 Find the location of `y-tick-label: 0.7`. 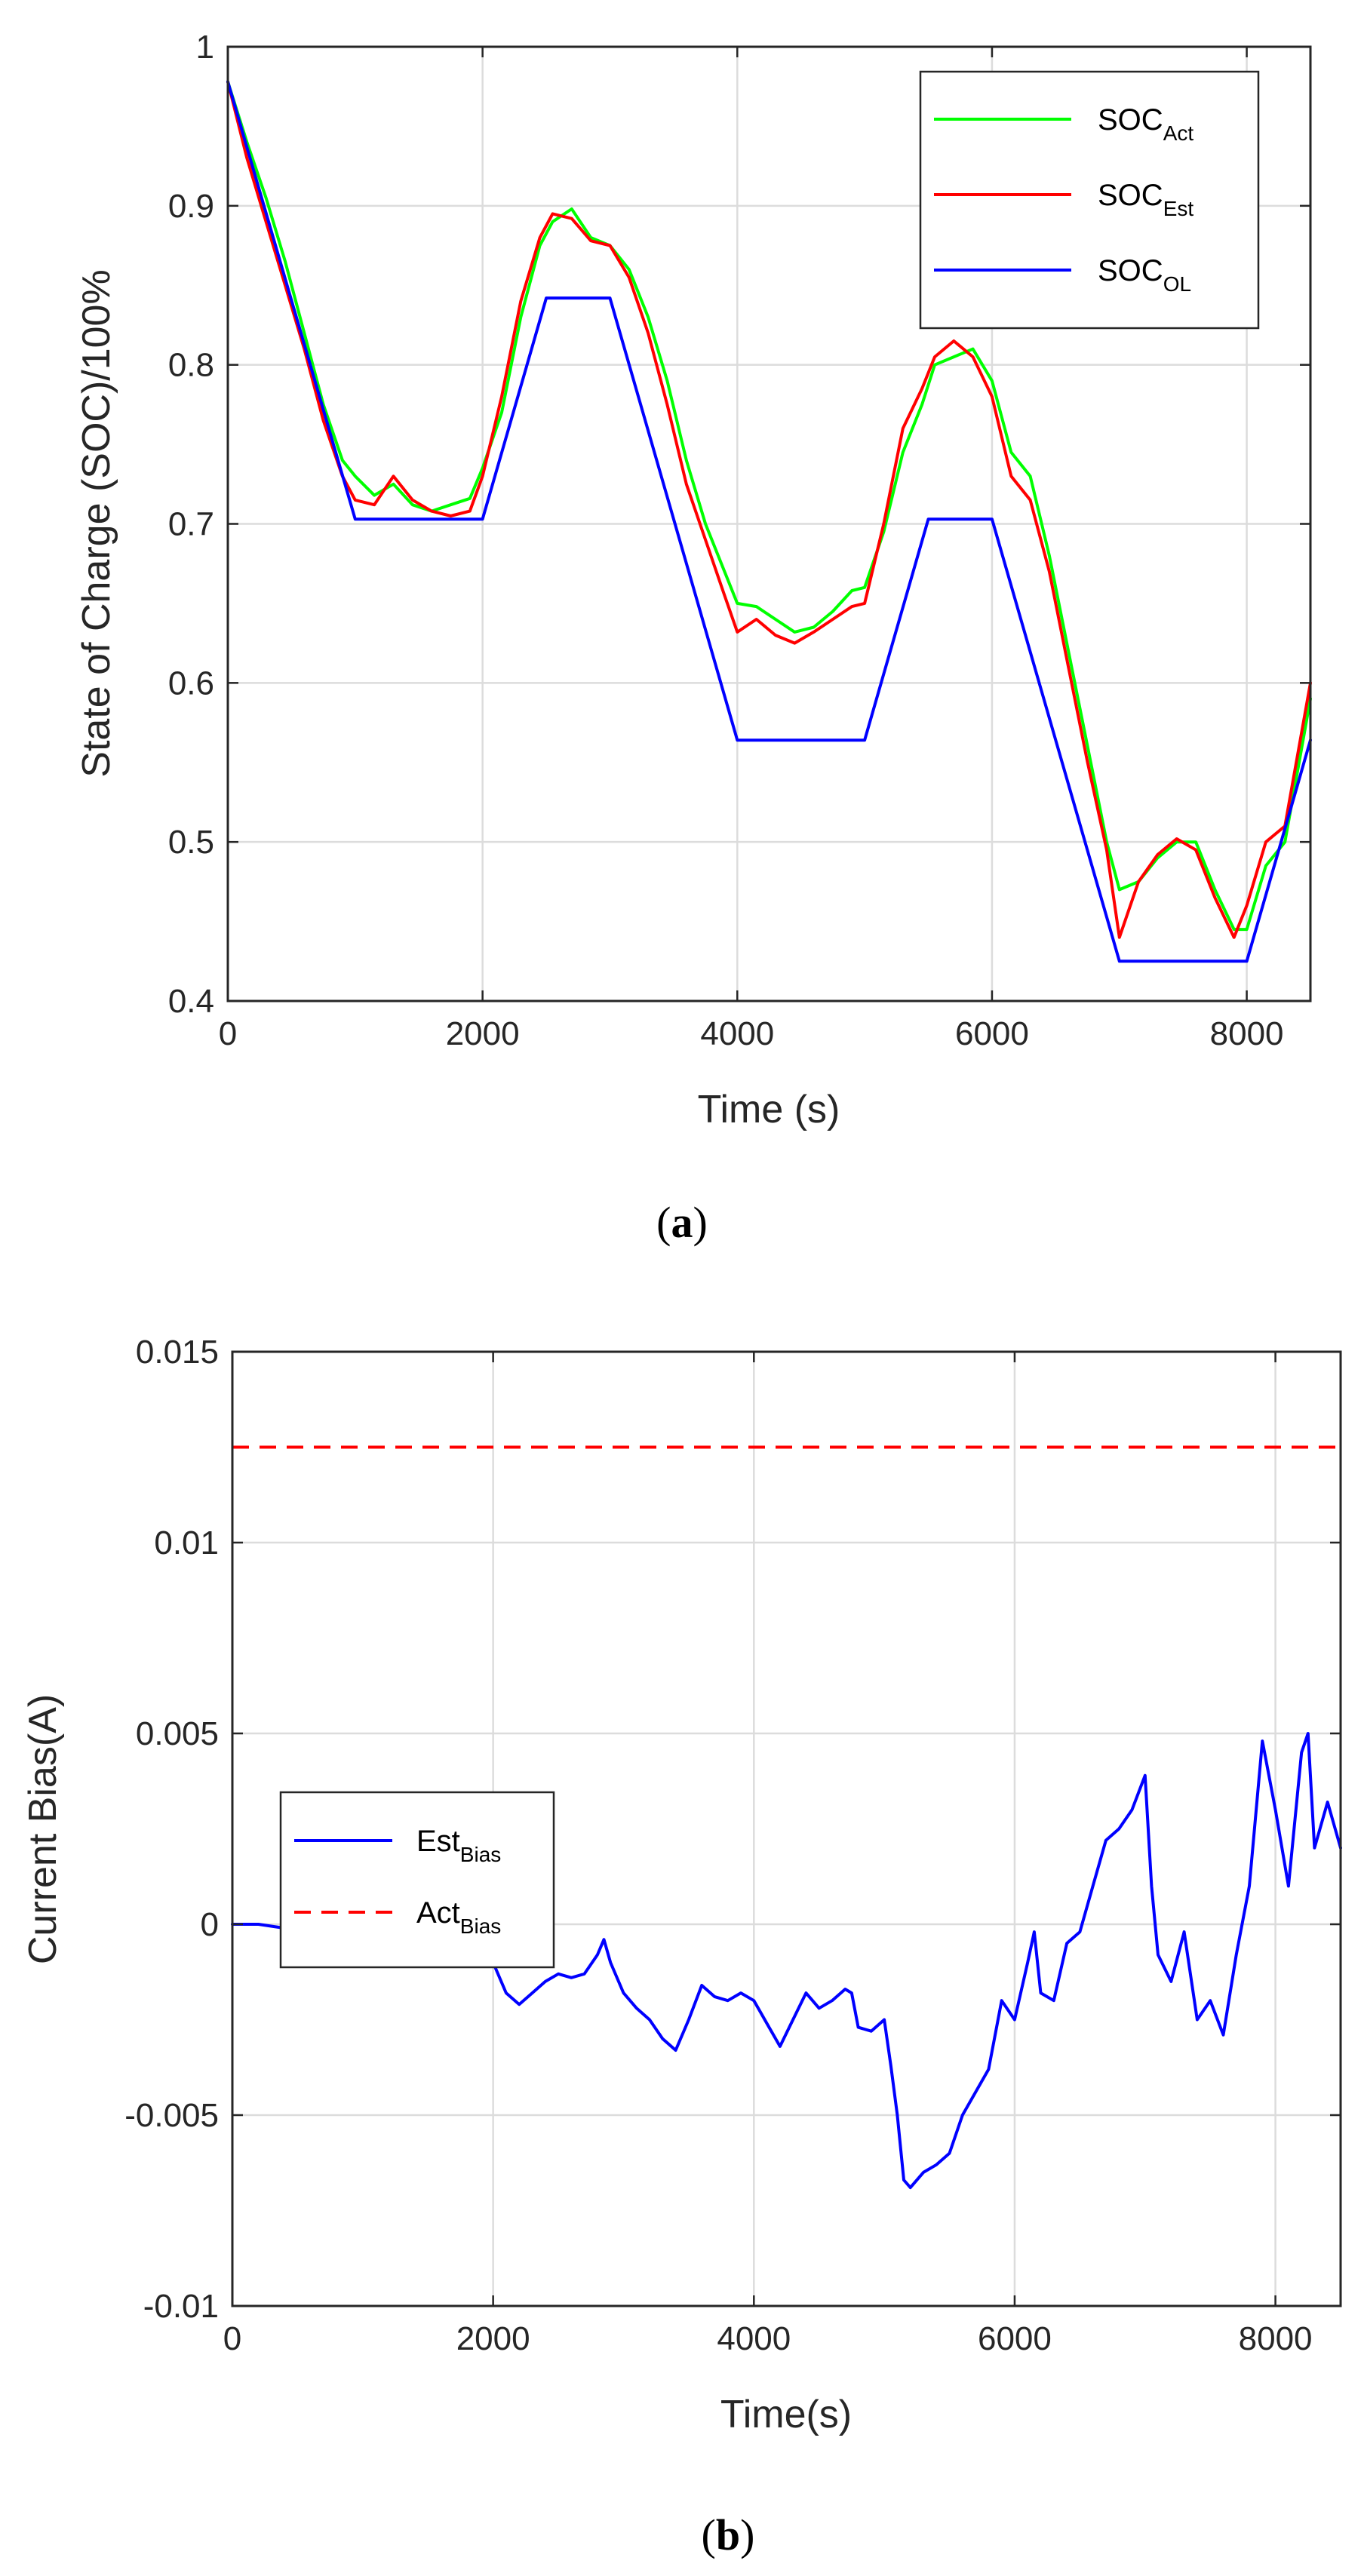

y-tick-label: 0.7 is located at coordinates (191, 524).